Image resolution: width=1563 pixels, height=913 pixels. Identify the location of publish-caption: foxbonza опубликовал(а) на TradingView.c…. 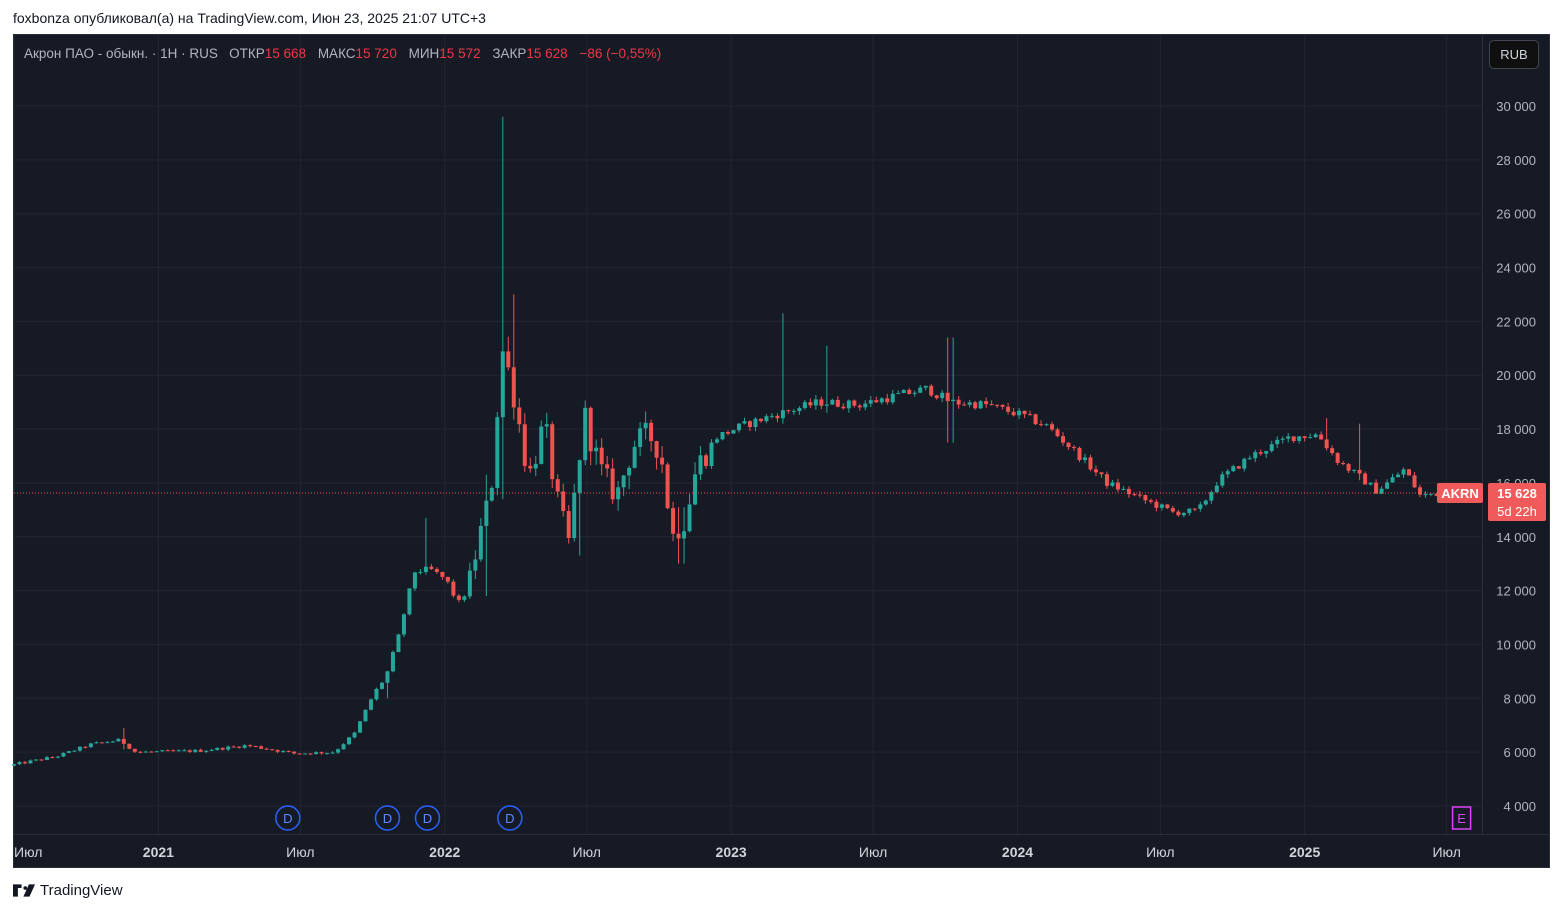
(249, 18).